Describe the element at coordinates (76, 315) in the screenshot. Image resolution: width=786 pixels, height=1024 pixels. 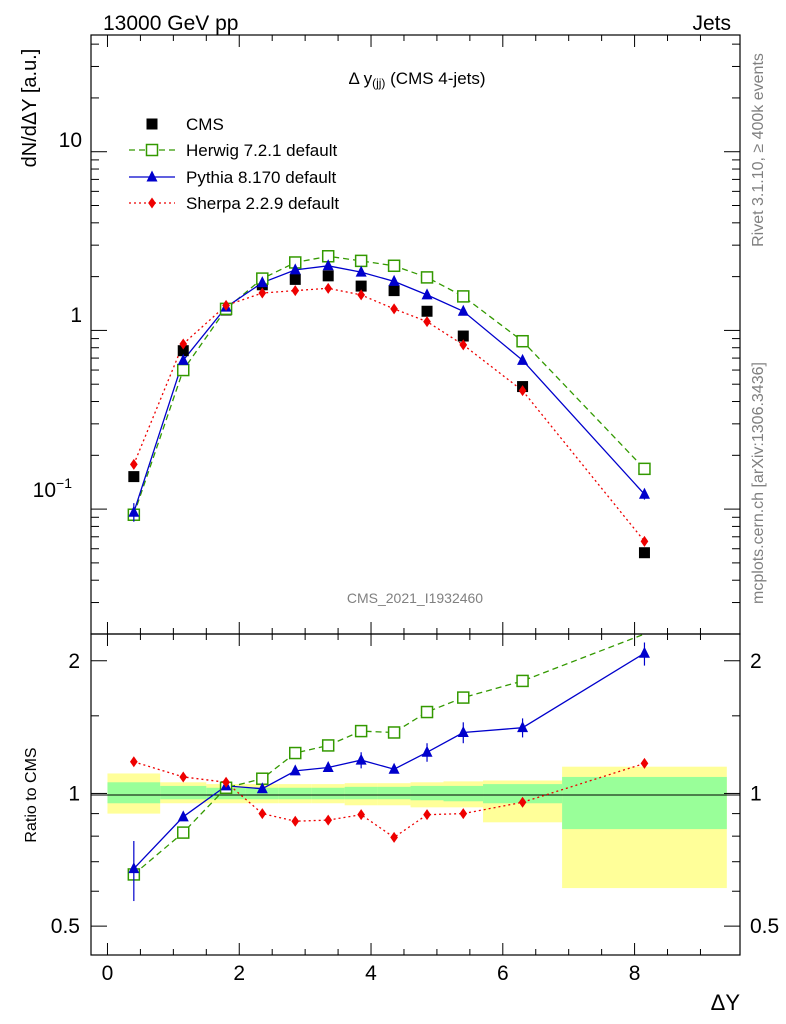
I see `y-tick-label-1: 1` at that location.